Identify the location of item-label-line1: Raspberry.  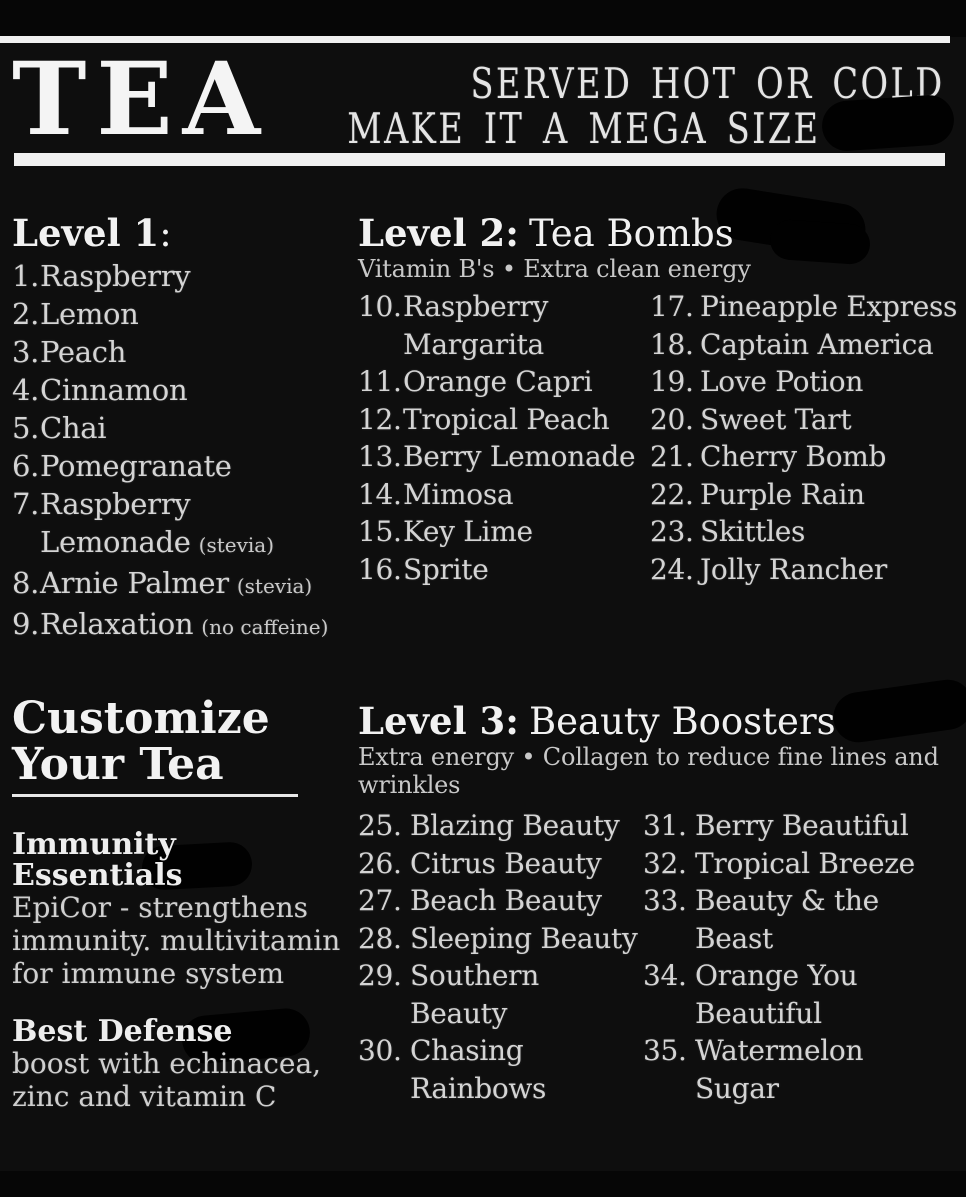
(476, 306).